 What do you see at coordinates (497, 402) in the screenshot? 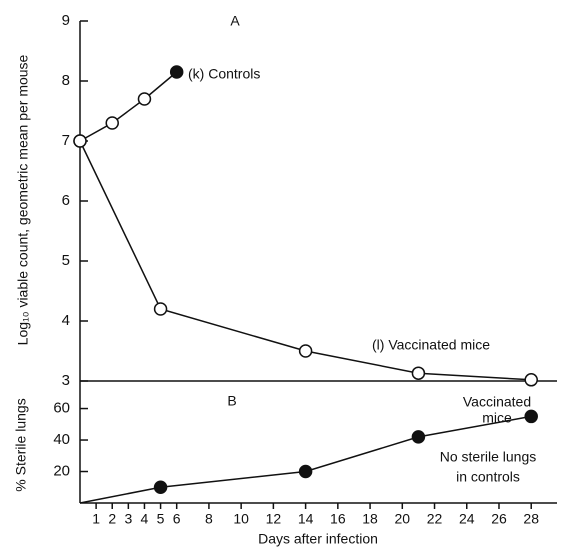
I see `annotation: Vaccinated` at bounding box center [497, 402].